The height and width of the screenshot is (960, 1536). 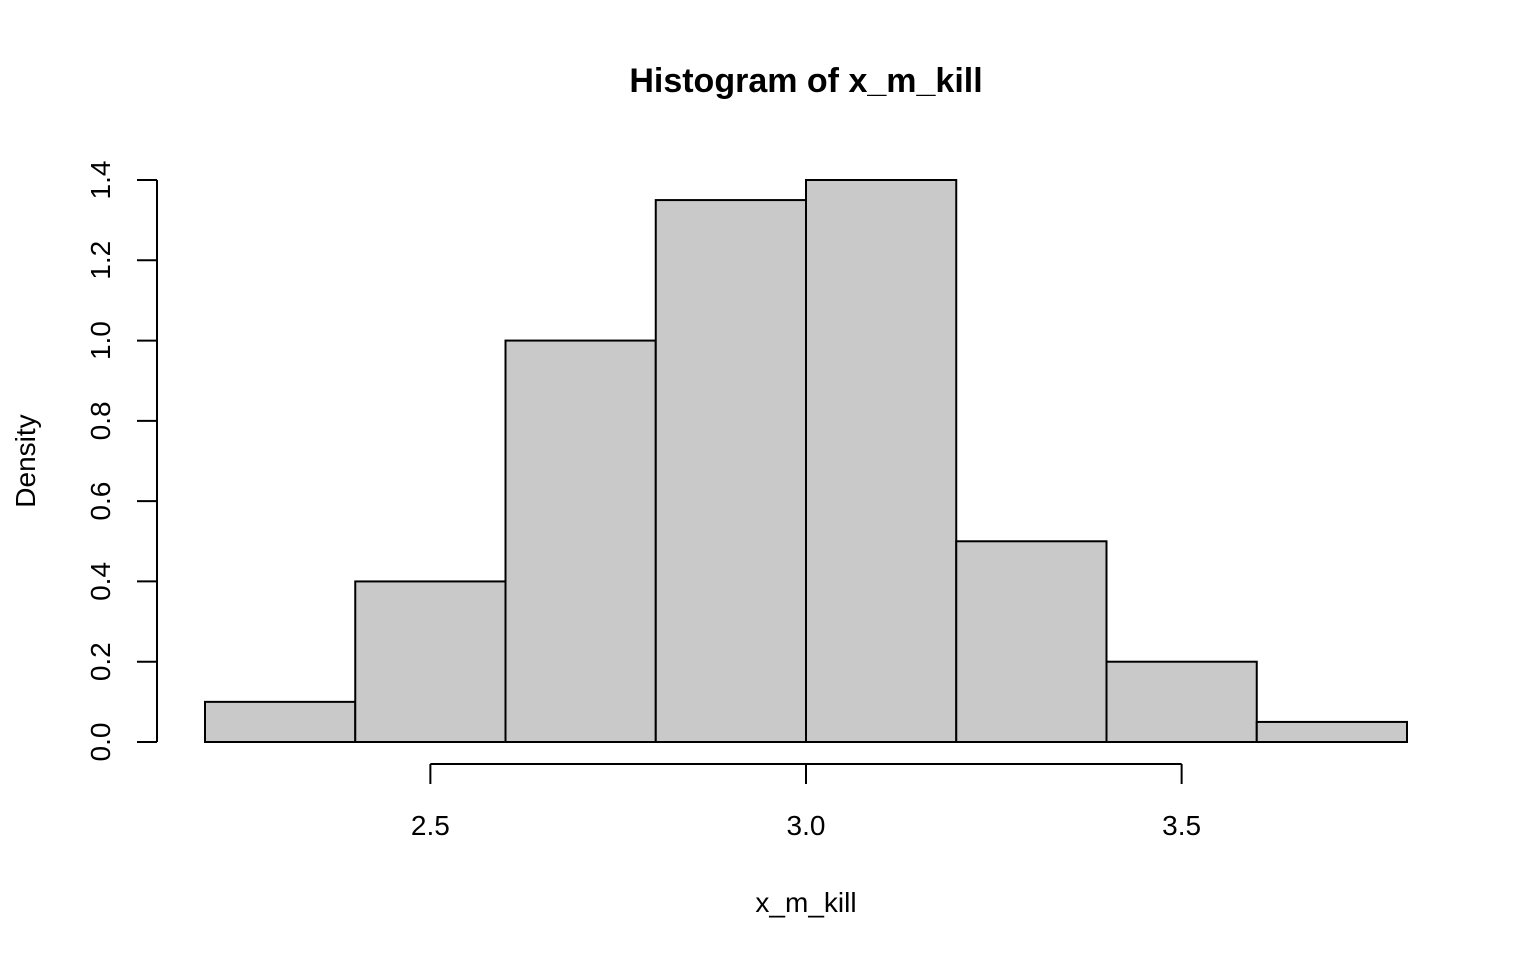 What do you see at coordinates (805, 81) in the screenshot?
I see `chart-title: Histogram of x_m_kill` at bounding box center [805, 81].